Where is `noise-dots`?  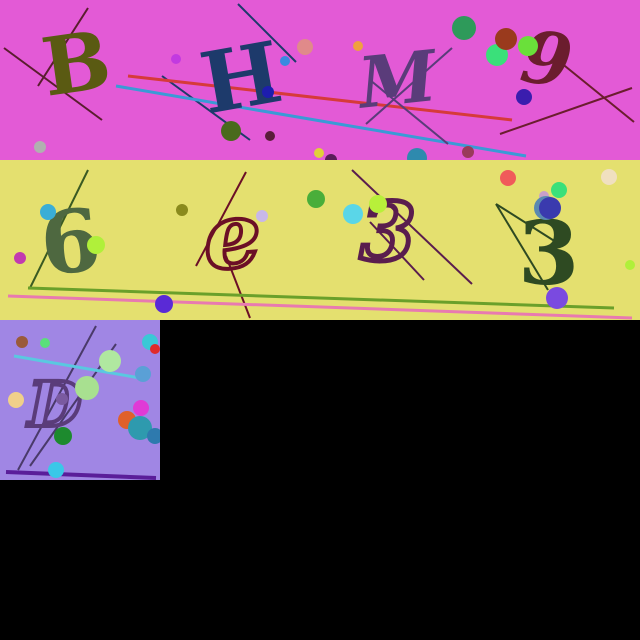 noise-dots is located at coordinates (84, 406).